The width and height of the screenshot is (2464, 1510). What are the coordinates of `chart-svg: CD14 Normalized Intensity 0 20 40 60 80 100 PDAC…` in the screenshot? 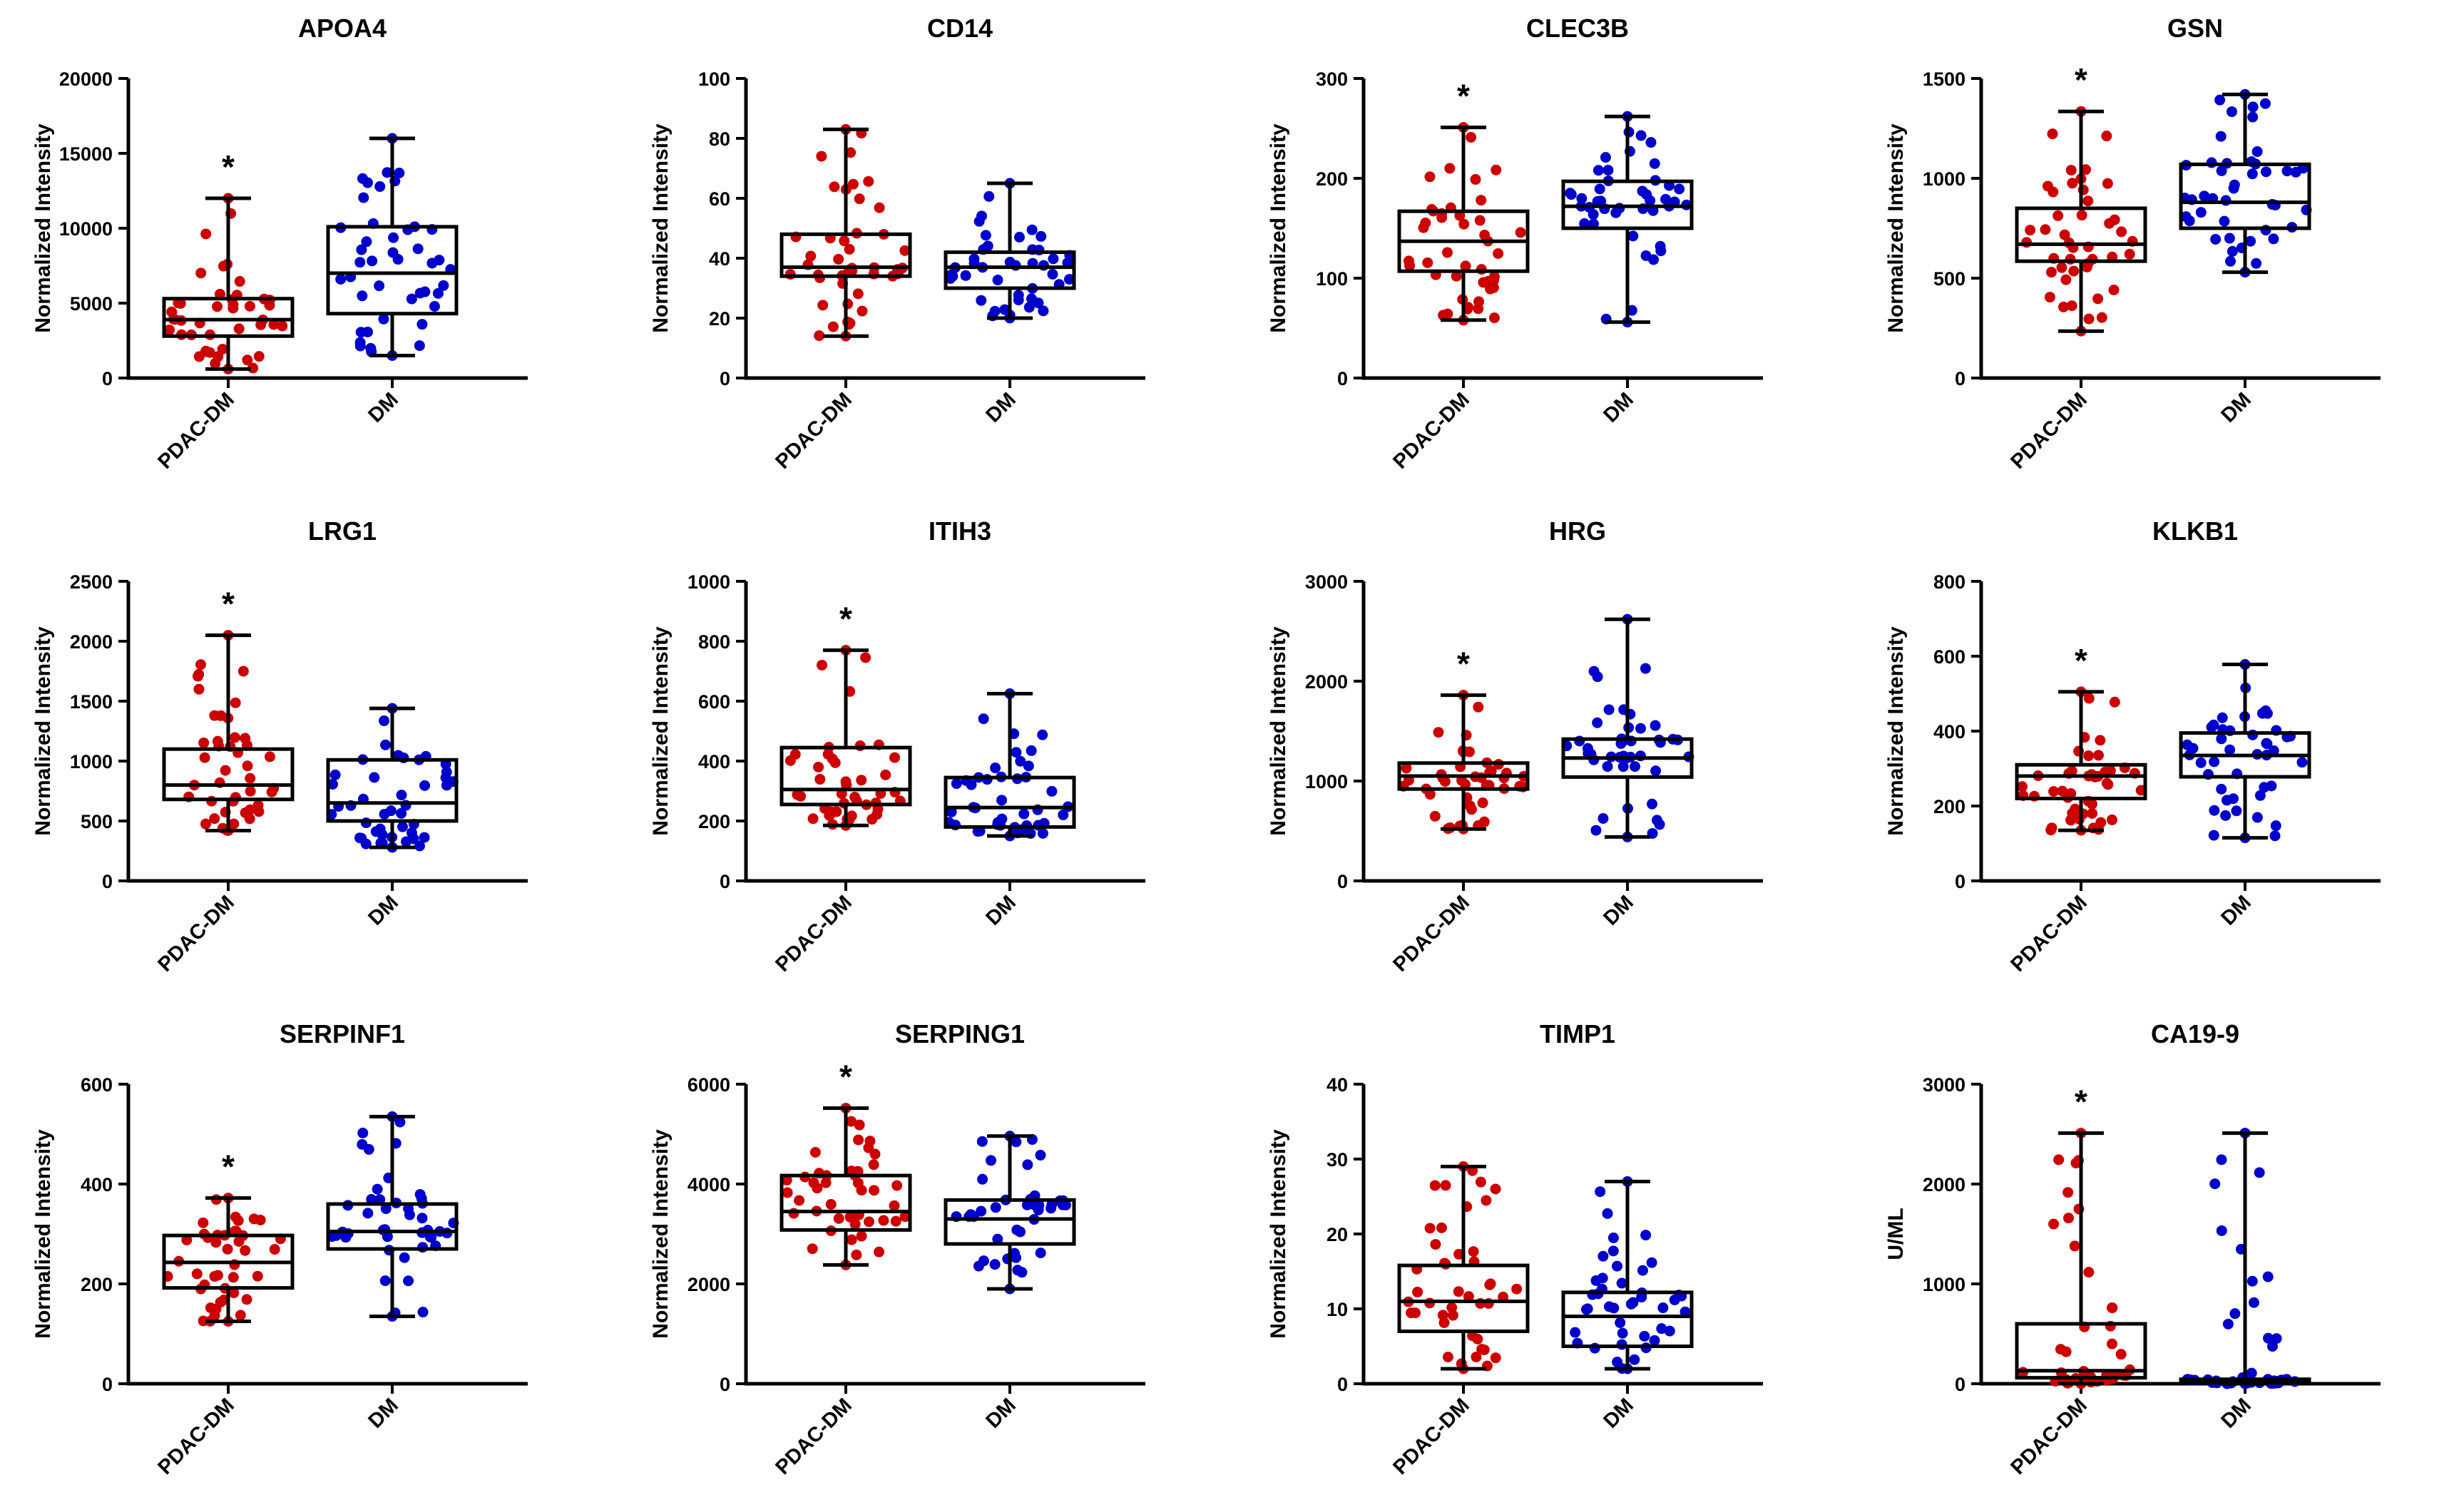 It's located at (897, 244).